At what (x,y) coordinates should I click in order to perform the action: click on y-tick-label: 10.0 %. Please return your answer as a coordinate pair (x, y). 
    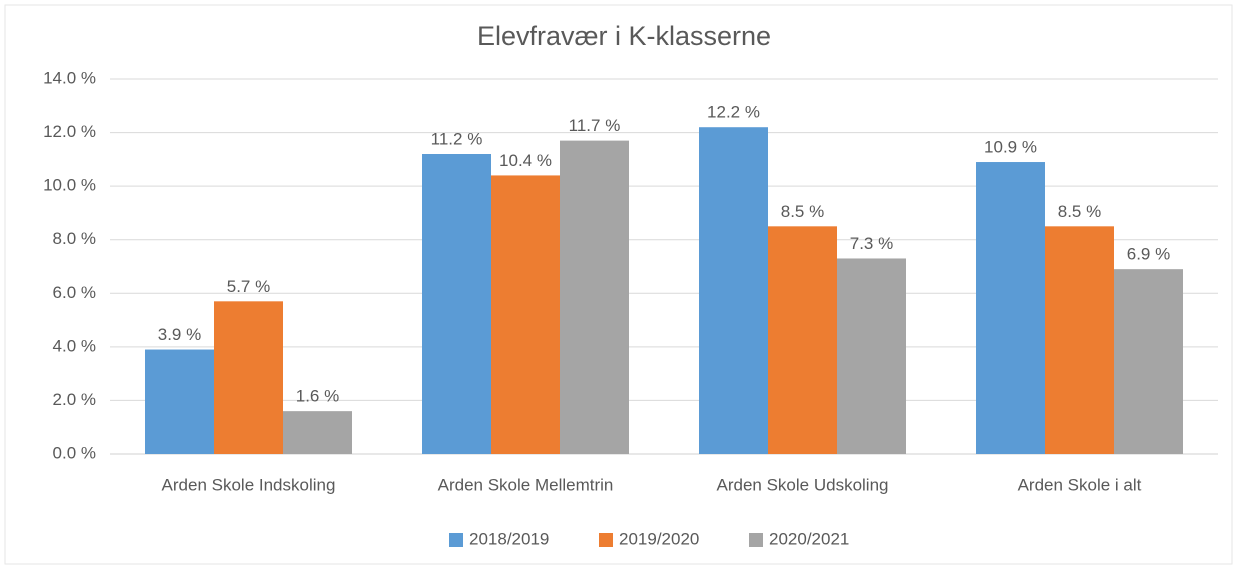
    Looking at the image, I should click on (69, 185).